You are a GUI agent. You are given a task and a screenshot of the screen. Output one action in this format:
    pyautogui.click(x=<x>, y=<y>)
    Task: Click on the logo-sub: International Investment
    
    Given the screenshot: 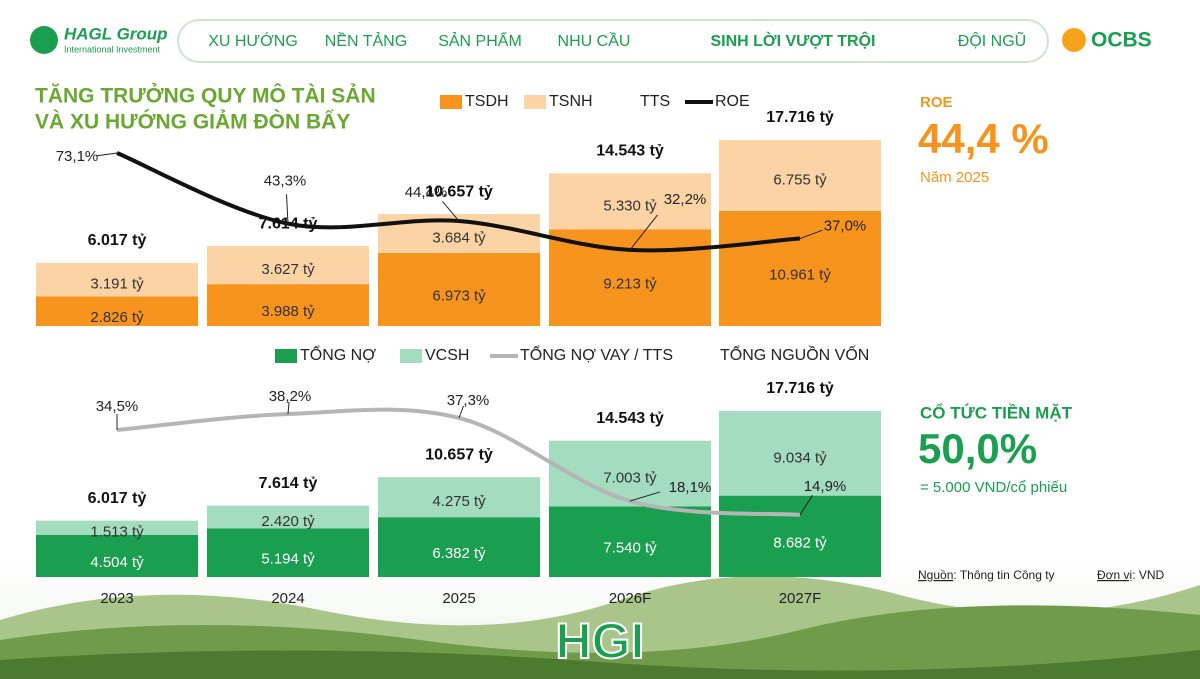 What is the action you would take?
    pyautogui.click(x=112, y=49)
    